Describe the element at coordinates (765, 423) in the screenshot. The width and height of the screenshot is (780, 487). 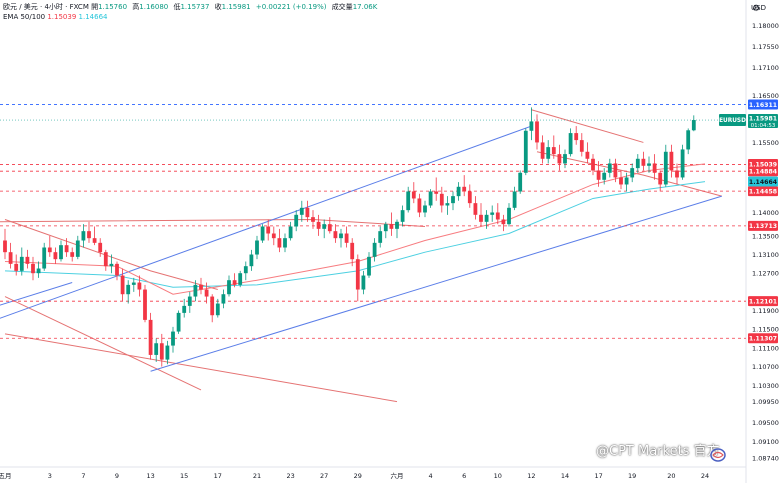
I see `y-tick-label: 1.09500` at that location.